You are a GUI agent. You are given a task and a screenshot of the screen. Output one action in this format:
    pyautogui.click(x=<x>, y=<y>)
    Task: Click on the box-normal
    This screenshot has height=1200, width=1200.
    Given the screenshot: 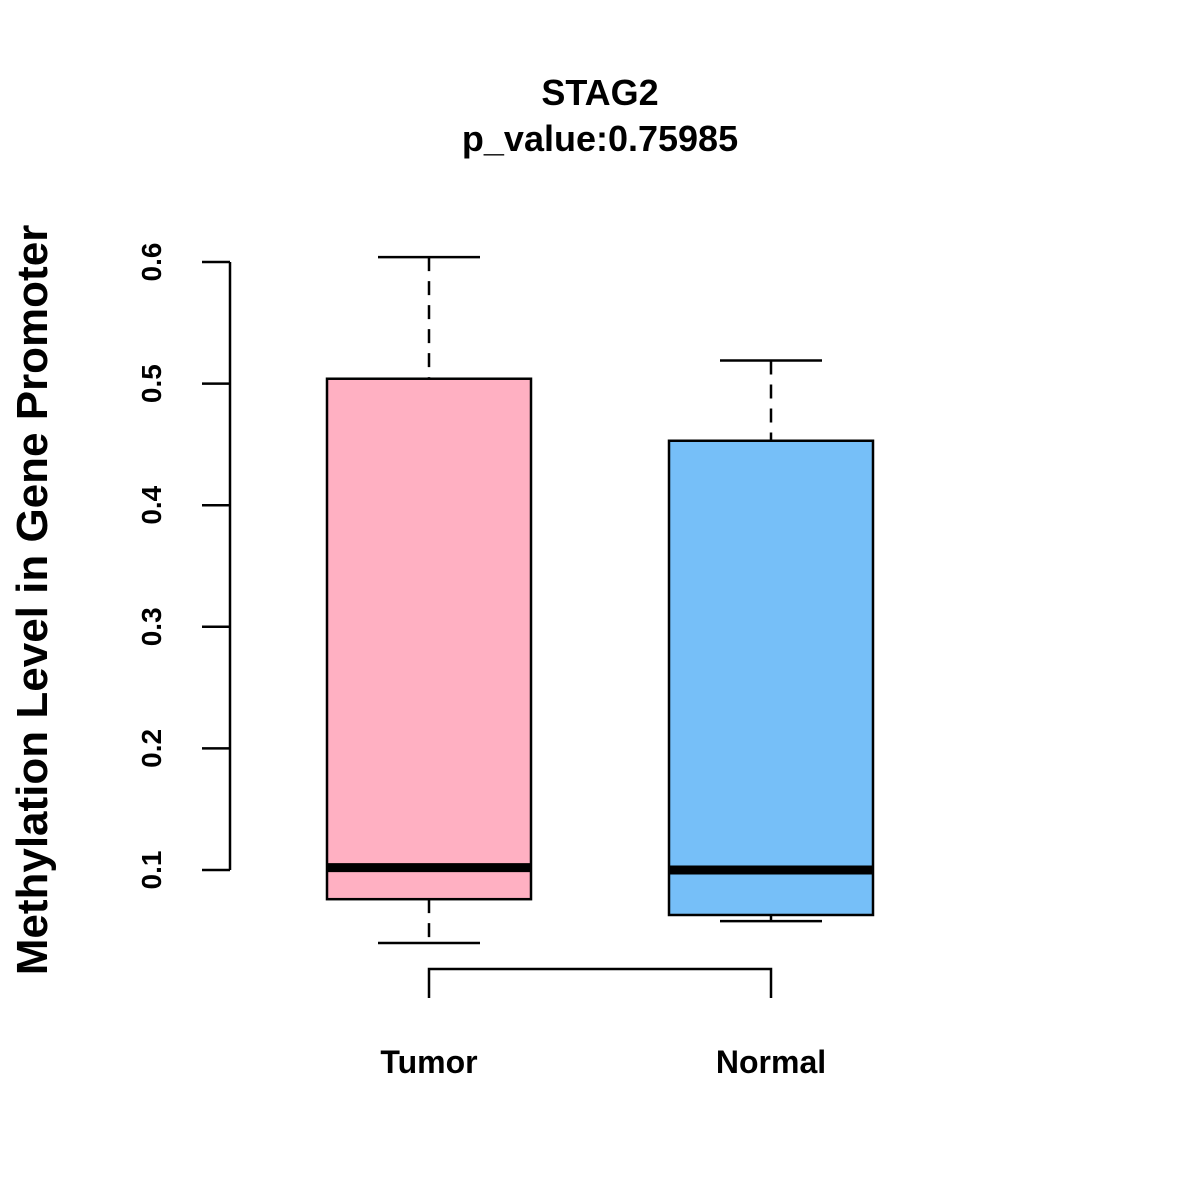 What is the action you would take?
    pyautogui.click(x=771, y=641)
    